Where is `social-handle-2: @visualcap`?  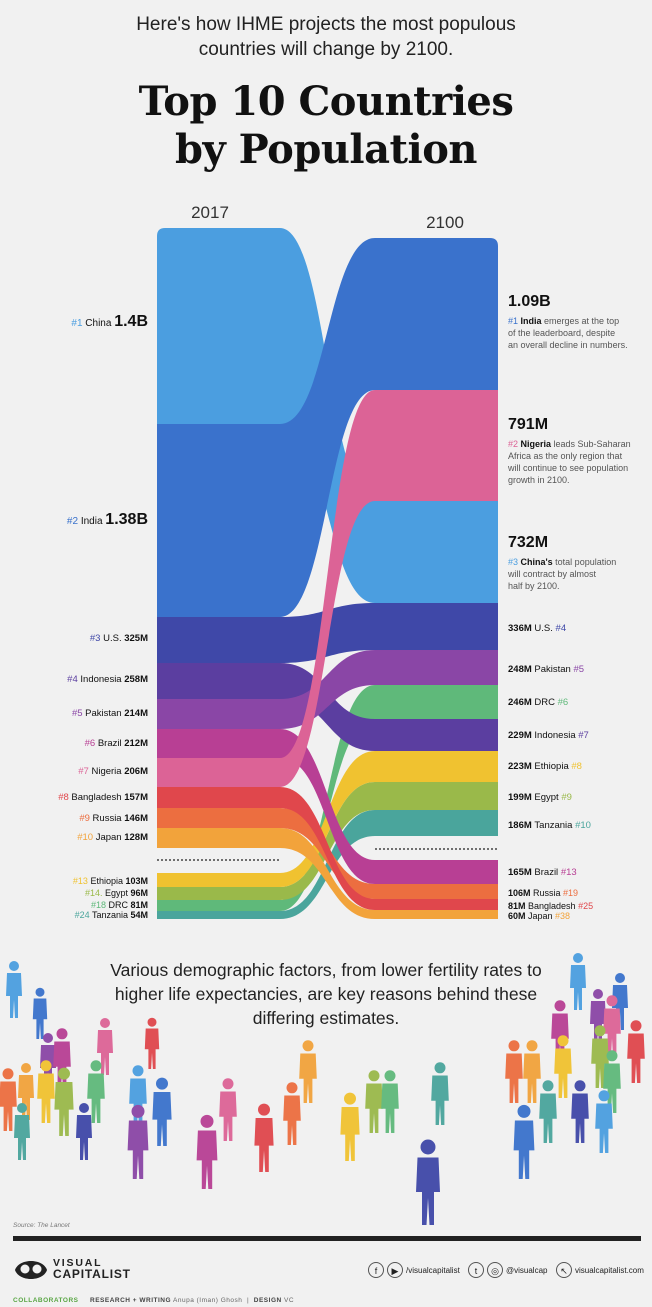
social-handle-2: @visualcap is located at coordinates (527, 1270).